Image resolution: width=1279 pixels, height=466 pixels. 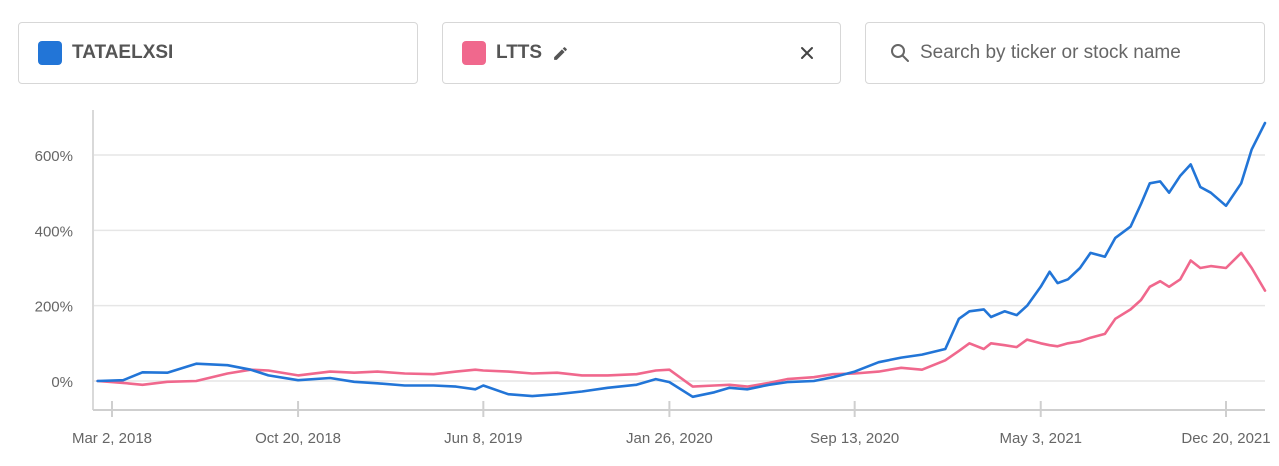 I want to click on x-tick-label: Mar 2, 2018, so click(x=112, y=438).